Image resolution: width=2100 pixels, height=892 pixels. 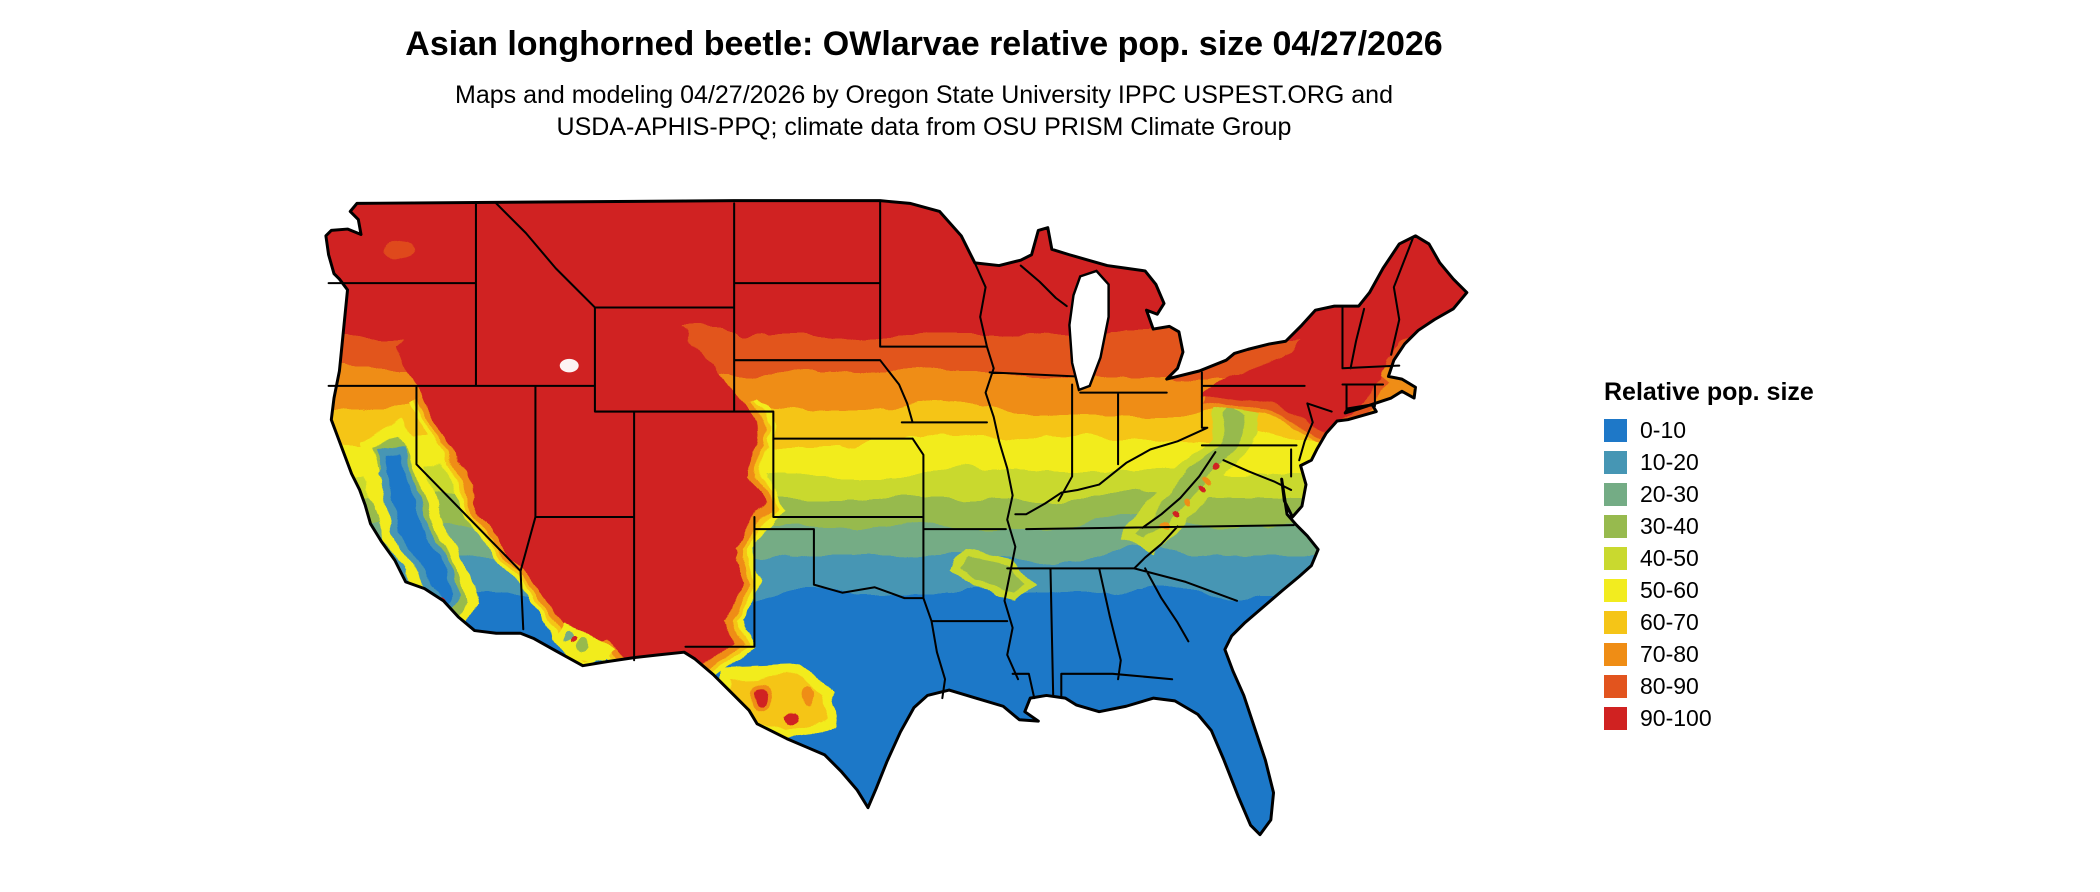 What do you see at coordinates (1769, 590) in the screenshot?
I see `legend-item: 50-60` at bounding box center [1769, 590].